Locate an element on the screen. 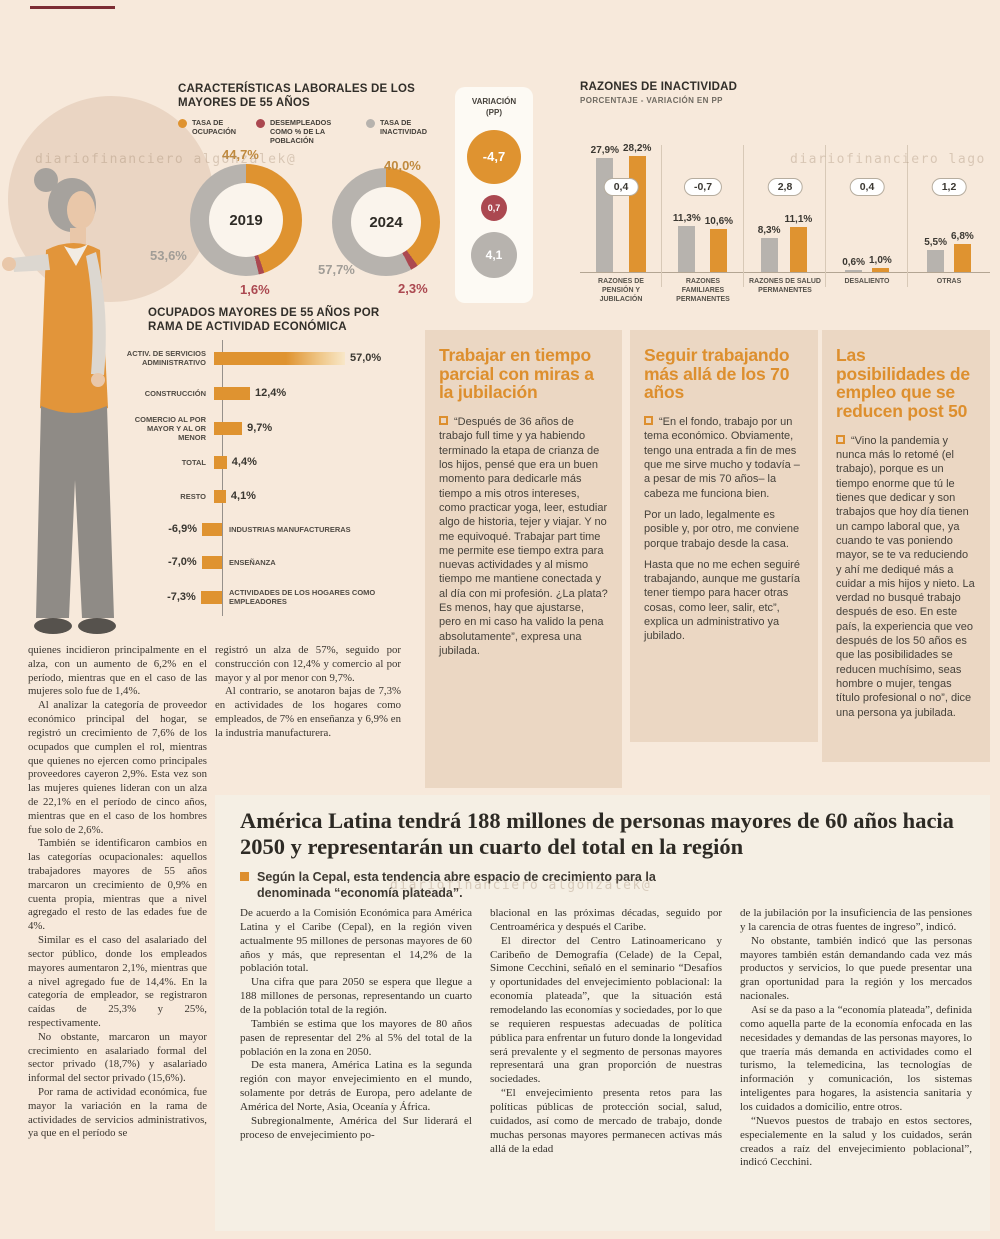 The height and width of the screenshot is (1239, 1000). bar-value: 12,4% is located at coordinates (271, 393).